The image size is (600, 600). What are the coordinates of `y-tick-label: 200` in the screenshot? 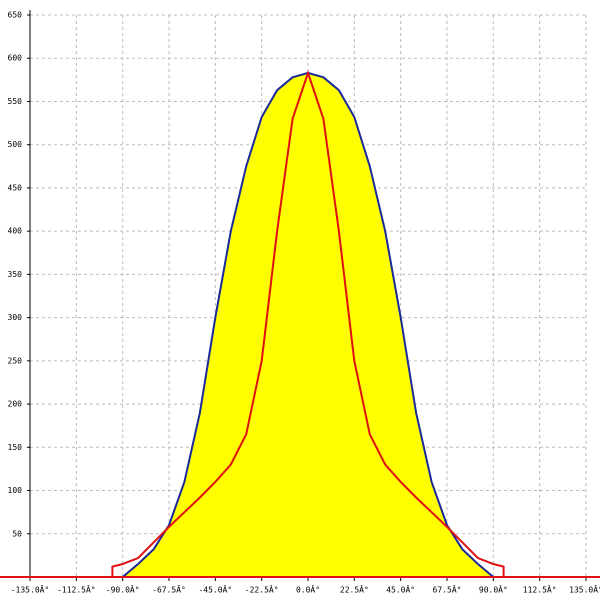 It's located at (15, 404).